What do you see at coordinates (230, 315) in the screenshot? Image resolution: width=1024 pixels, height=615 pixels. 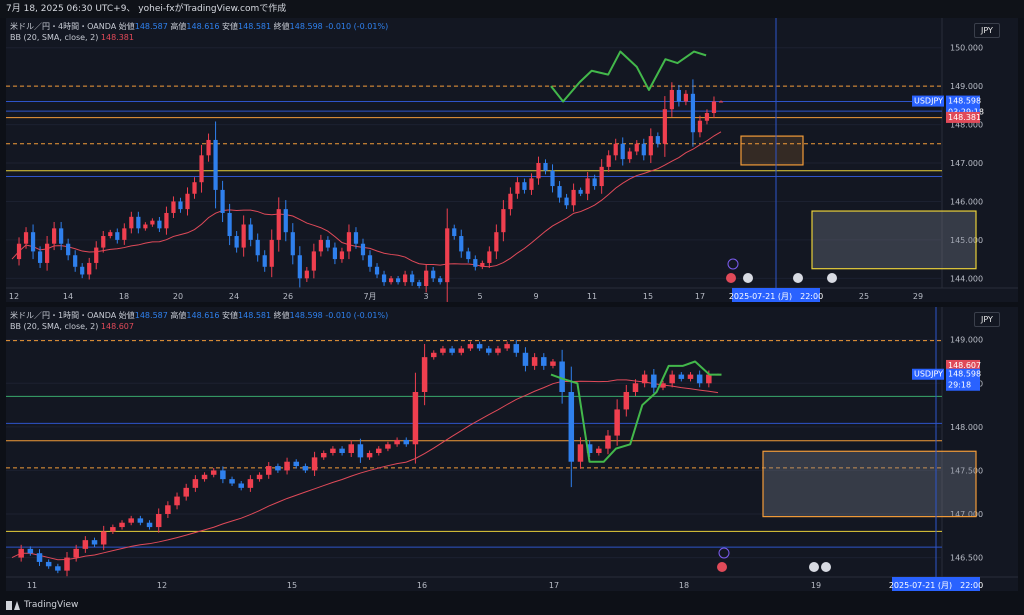 I see `legend-low-label: 安値` at bounding box center [230, 315].